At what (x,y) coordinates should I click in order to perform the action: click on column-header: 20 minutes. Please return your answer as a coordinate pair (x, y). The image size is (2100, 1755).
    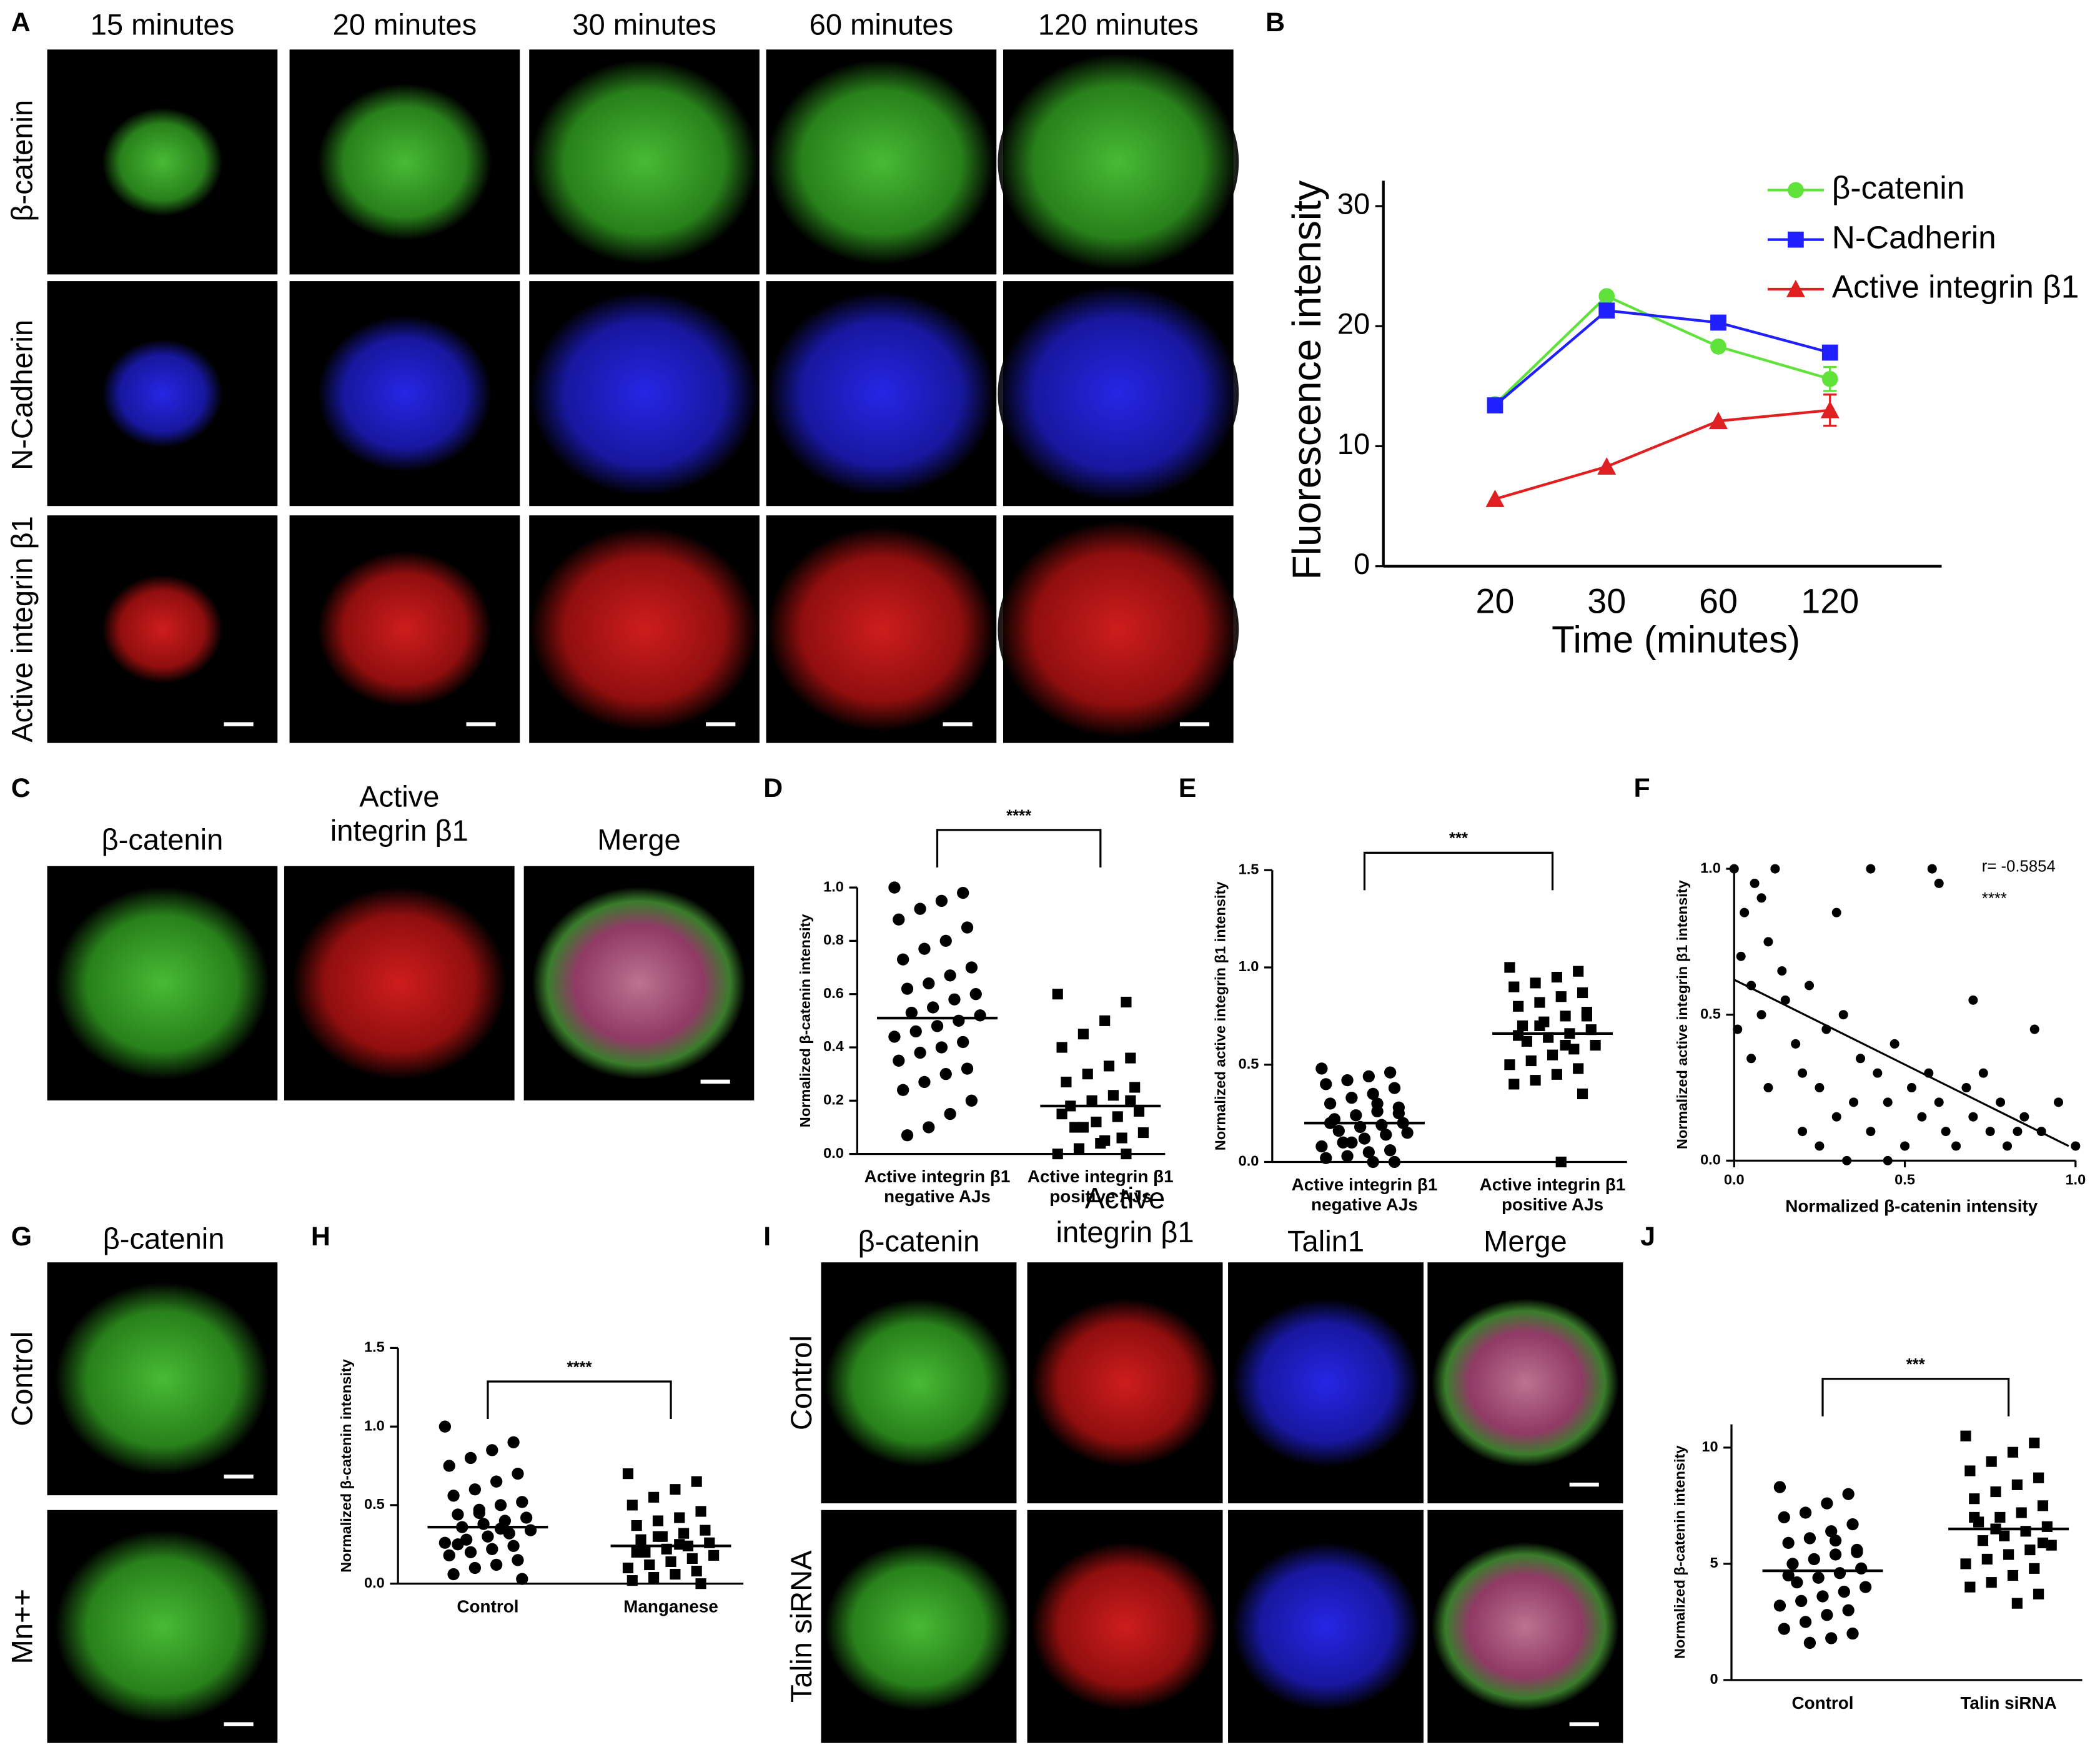
    Looking at the image, I should click on (405, 24).